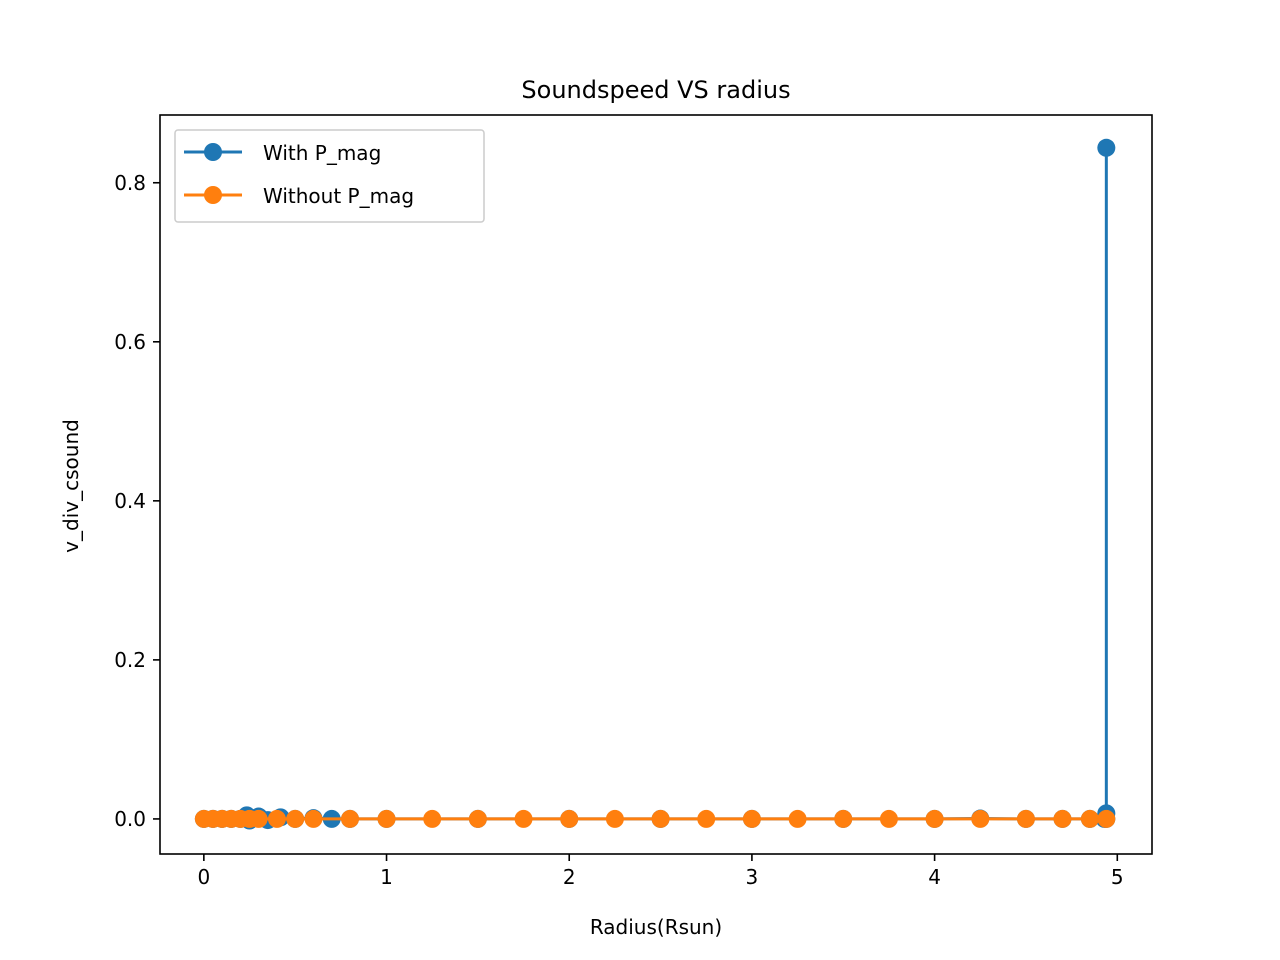 This screenshot has height=960, width=1280. Describe the element at coordinates (130, 660) in the screenshot. I see `y-tick-label: 0.2` at that location.